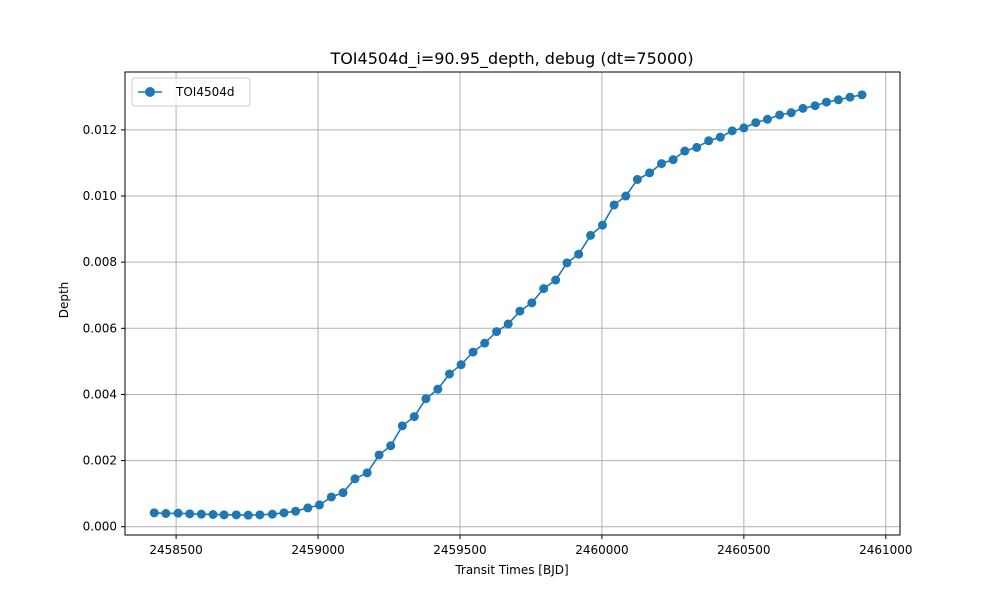  Describe the element at coordinates (100, 262) in the screenshot. I see `y-tick-label: 0.008` at that location.